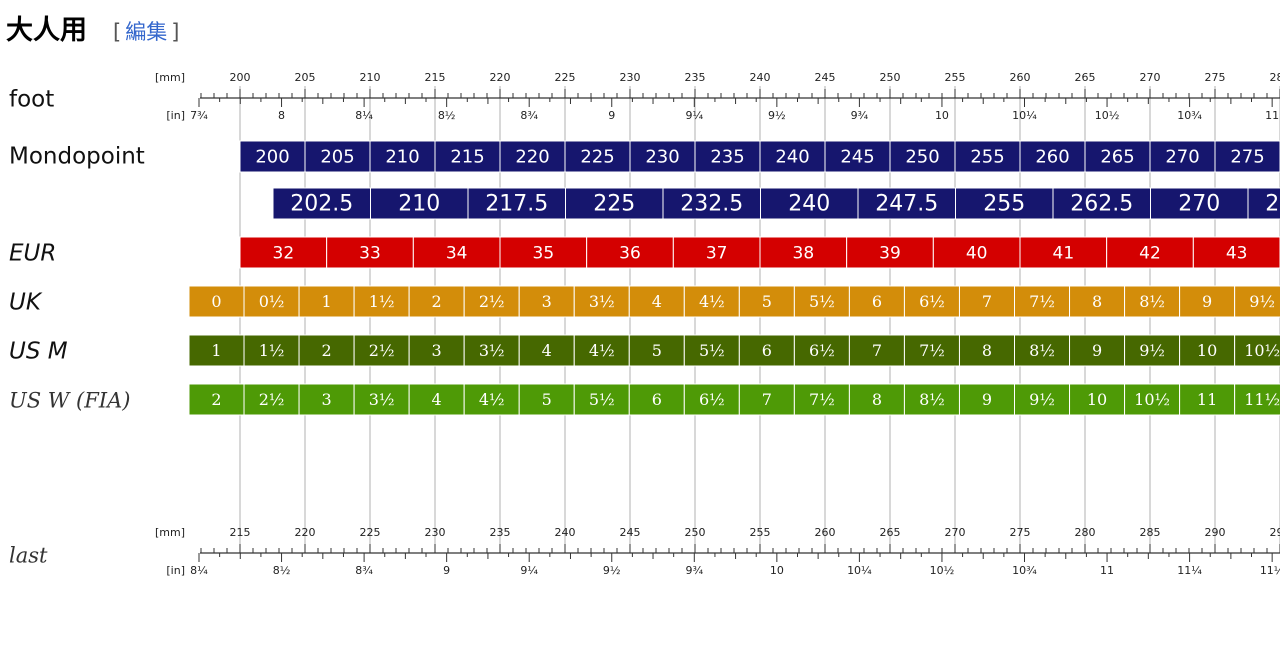  Describe the element at coordinates (695, 77) in the screenshot. I see `mm-label: 235` at that location.